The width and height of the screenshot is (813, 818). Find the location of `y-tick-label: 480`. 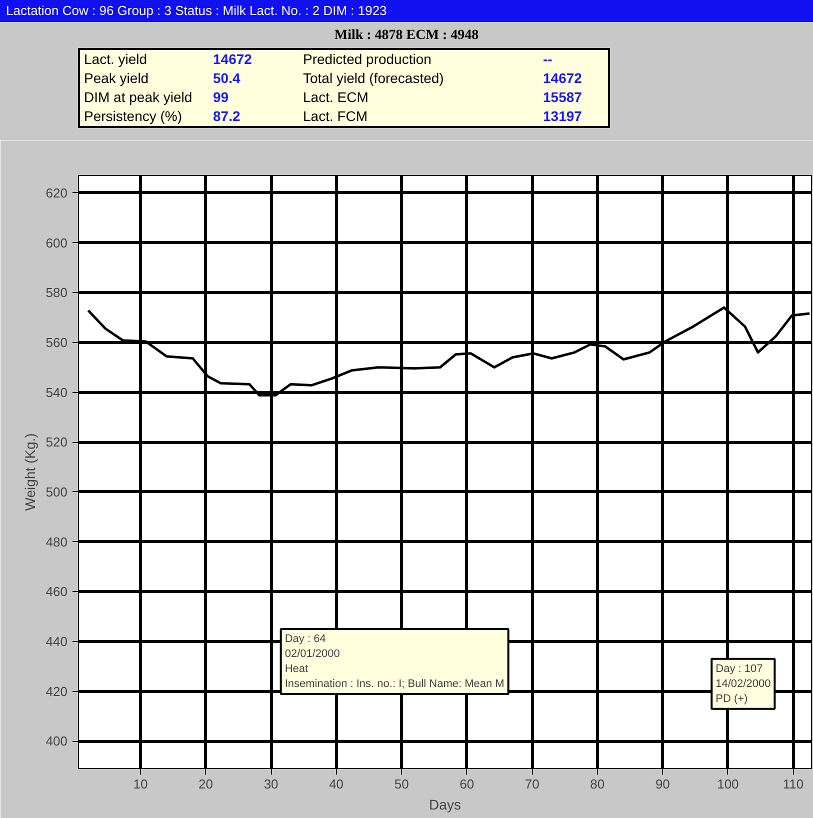

y-tick-label: 480 is located at coordinates (57, 542).